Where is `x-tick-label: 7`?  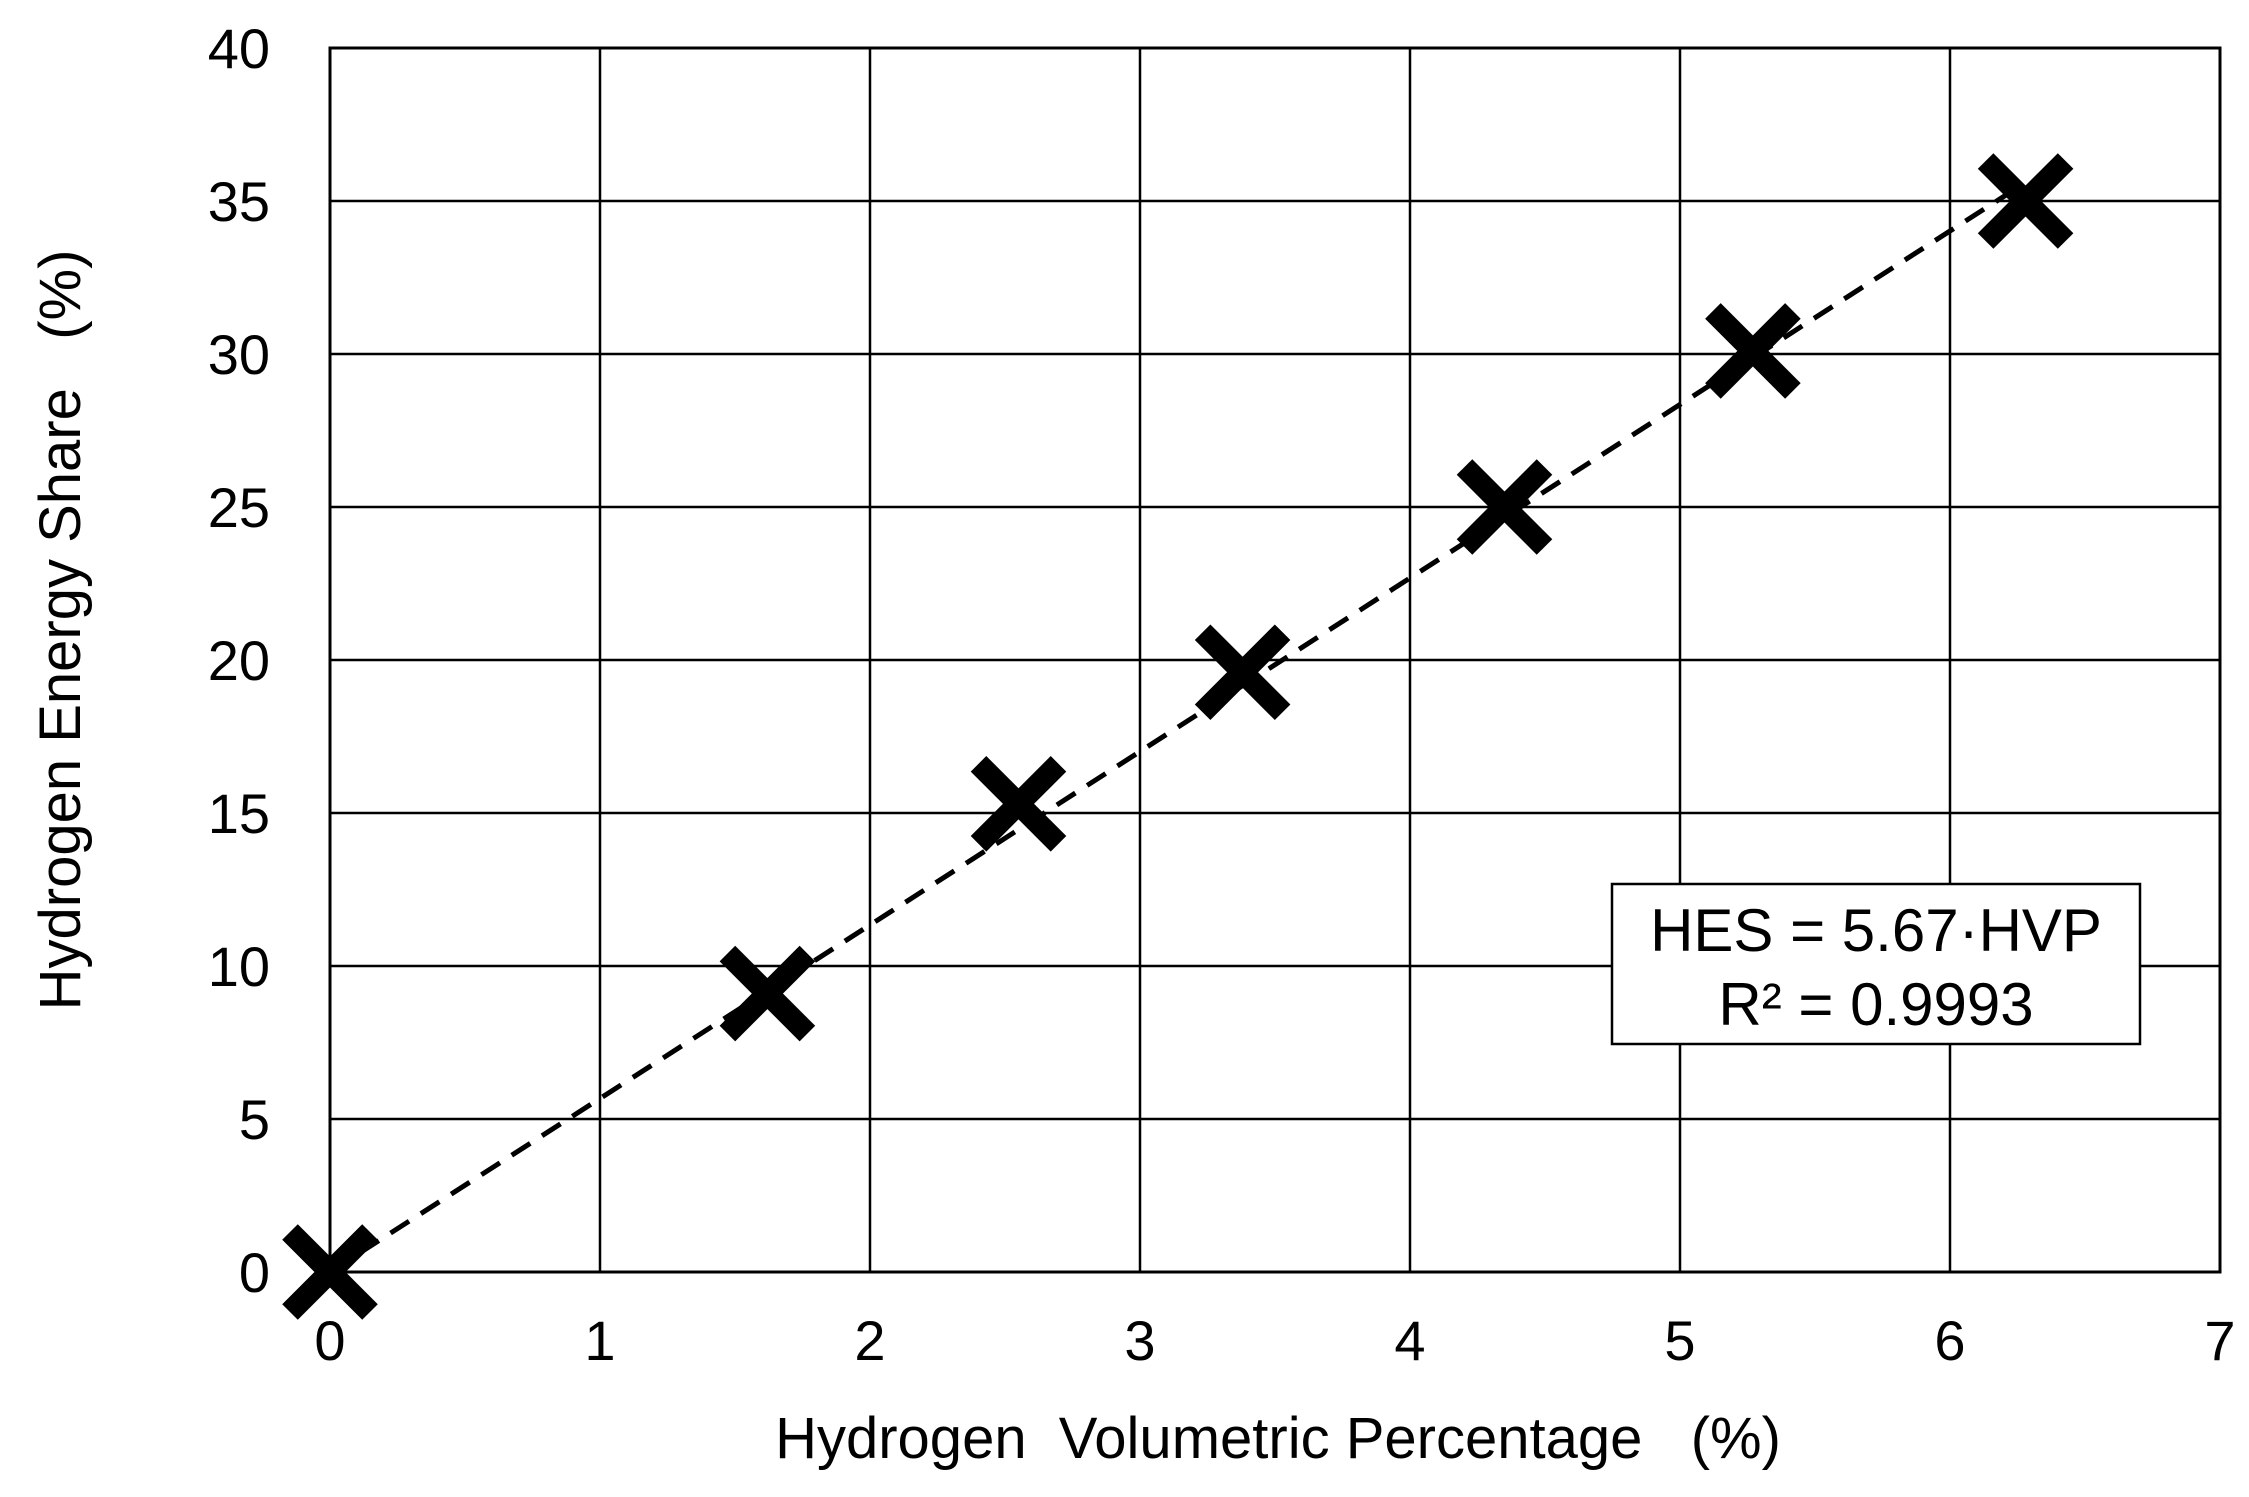 x-tick-label: 7 is located at coordinates (2219, 1340).